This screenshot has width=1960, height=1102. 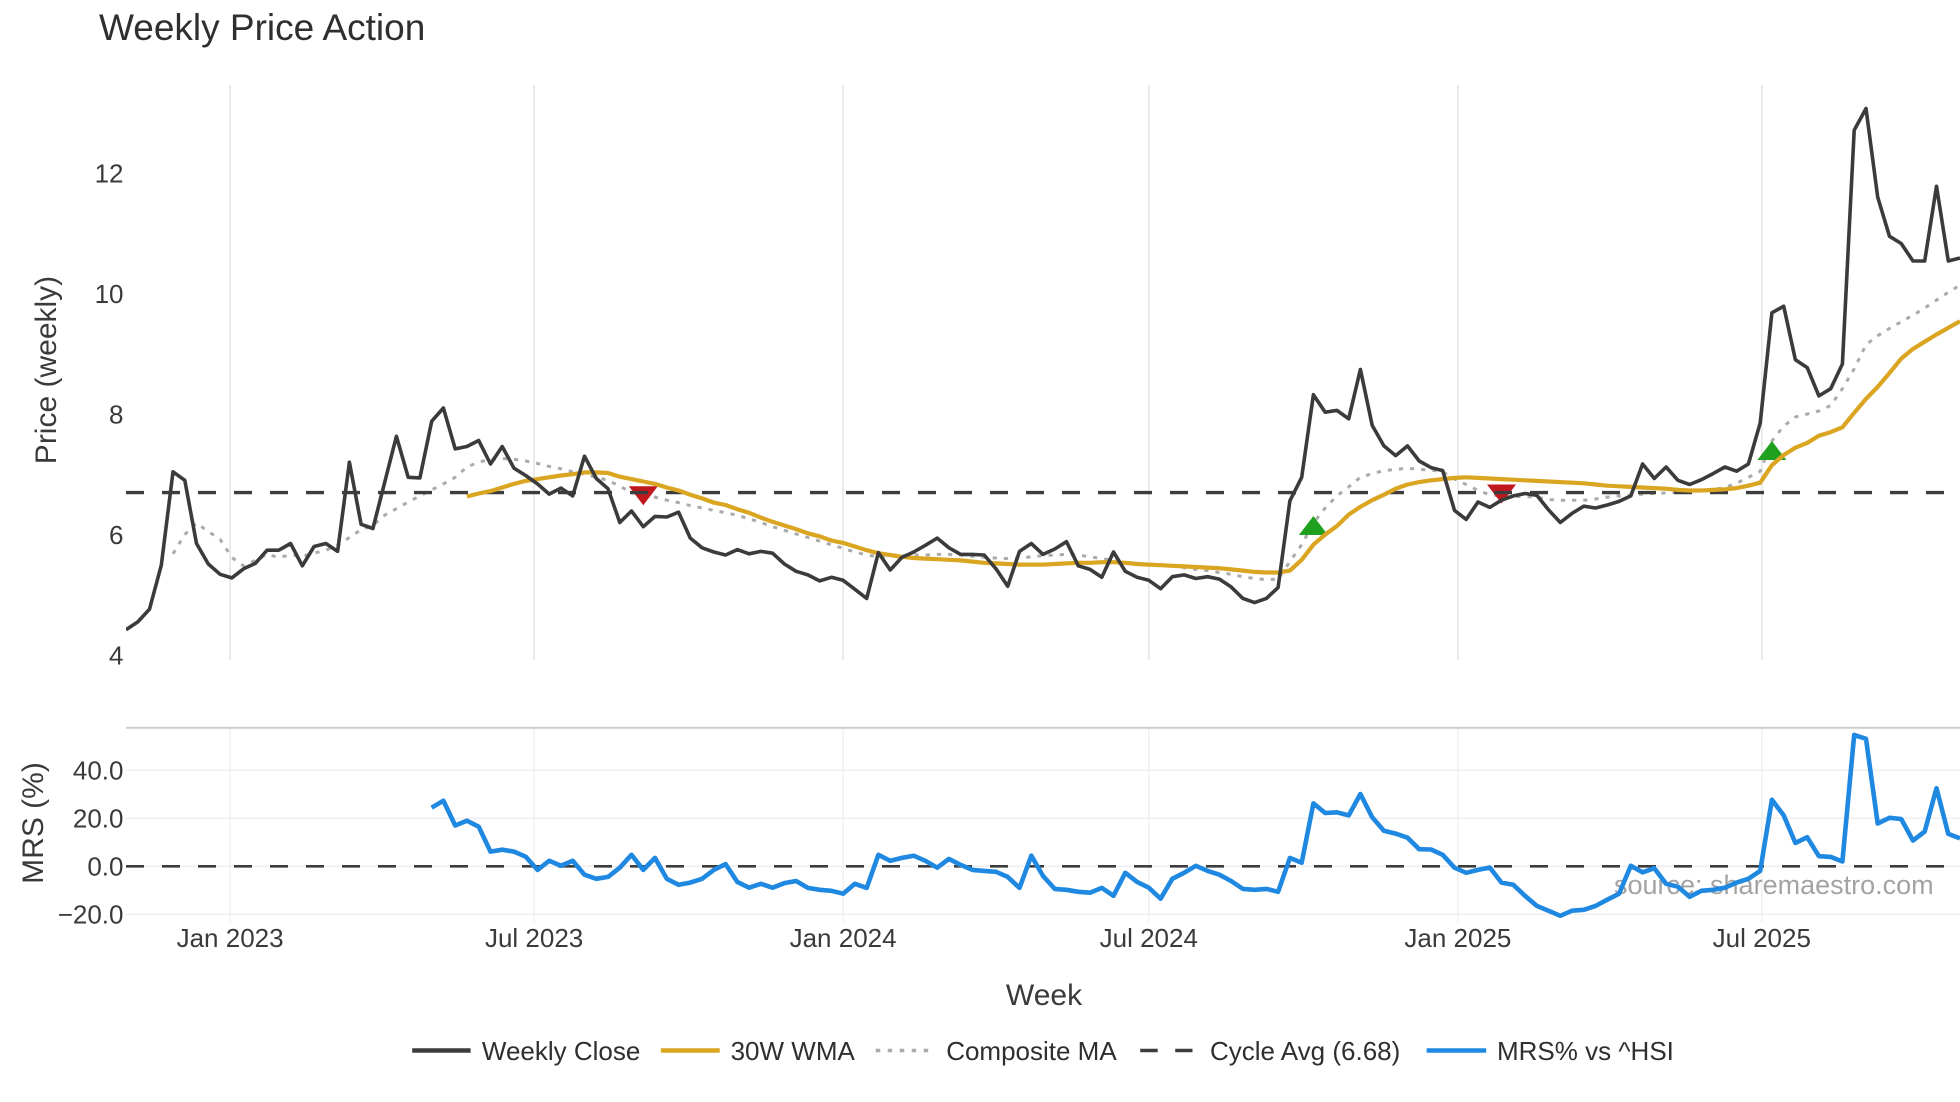 What do you see at coordinates (1585, 1051) in the screenshot?
I see `svg-text: MRS% vs ^HSI` at bounding box center [1585, 1051].